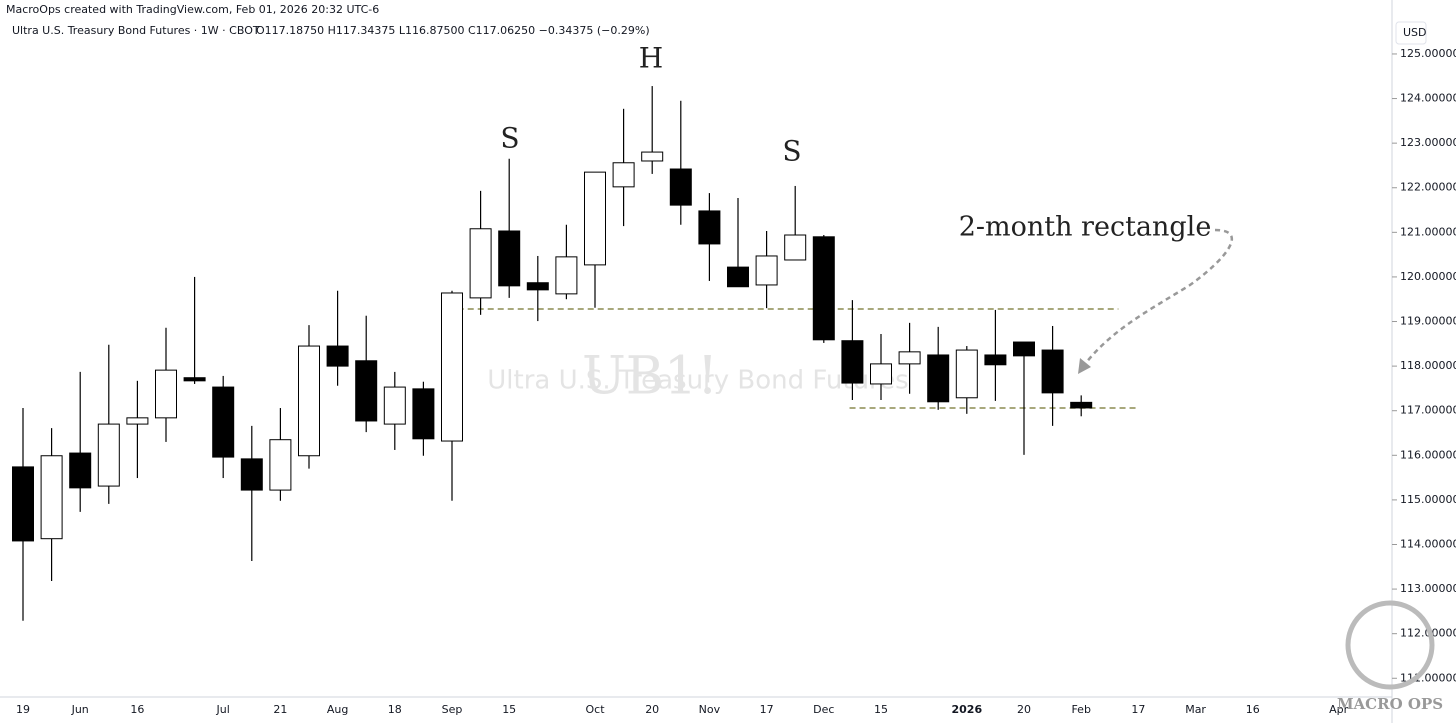 The image size is (1456, 723). What do you see at coordinates (1428, 499) in the screenshot?
I see `y-tick-label: 115.00000` at bounding box center [1428, 499].